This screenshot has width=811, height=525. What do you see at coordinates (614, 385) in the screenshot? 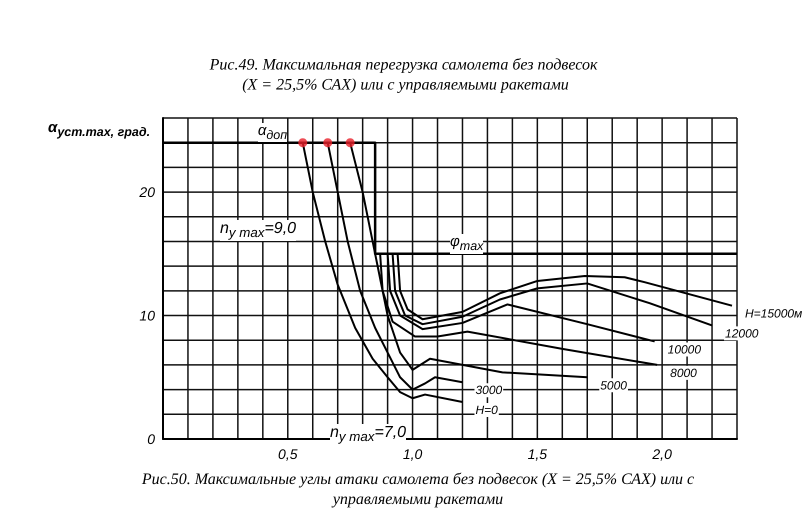
I see `series-label: 5000` at bounding box center [614, 385].